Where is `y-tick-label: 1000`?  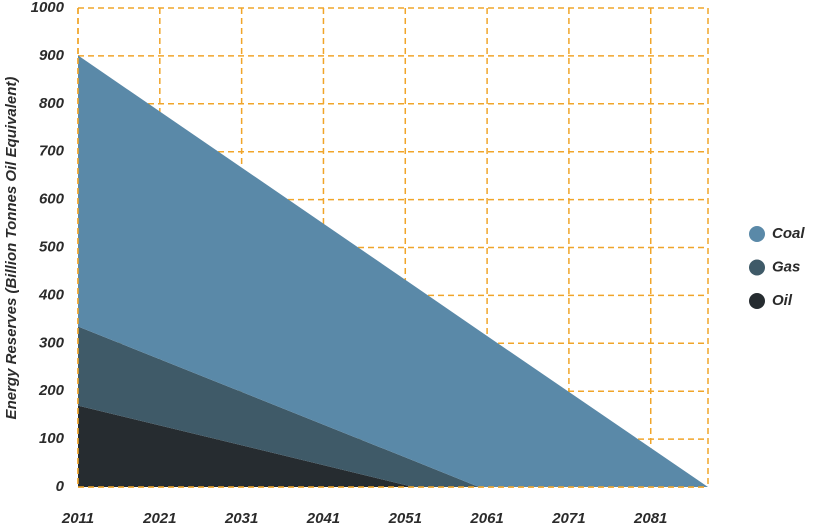
y-tick-label: 1000 is located at coordinates (48, 8).